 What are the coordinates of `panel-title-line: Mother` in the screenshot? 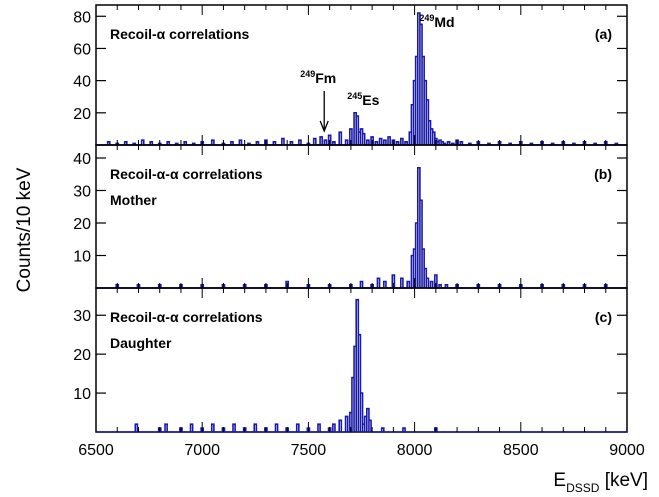 It's located at (133, 200).